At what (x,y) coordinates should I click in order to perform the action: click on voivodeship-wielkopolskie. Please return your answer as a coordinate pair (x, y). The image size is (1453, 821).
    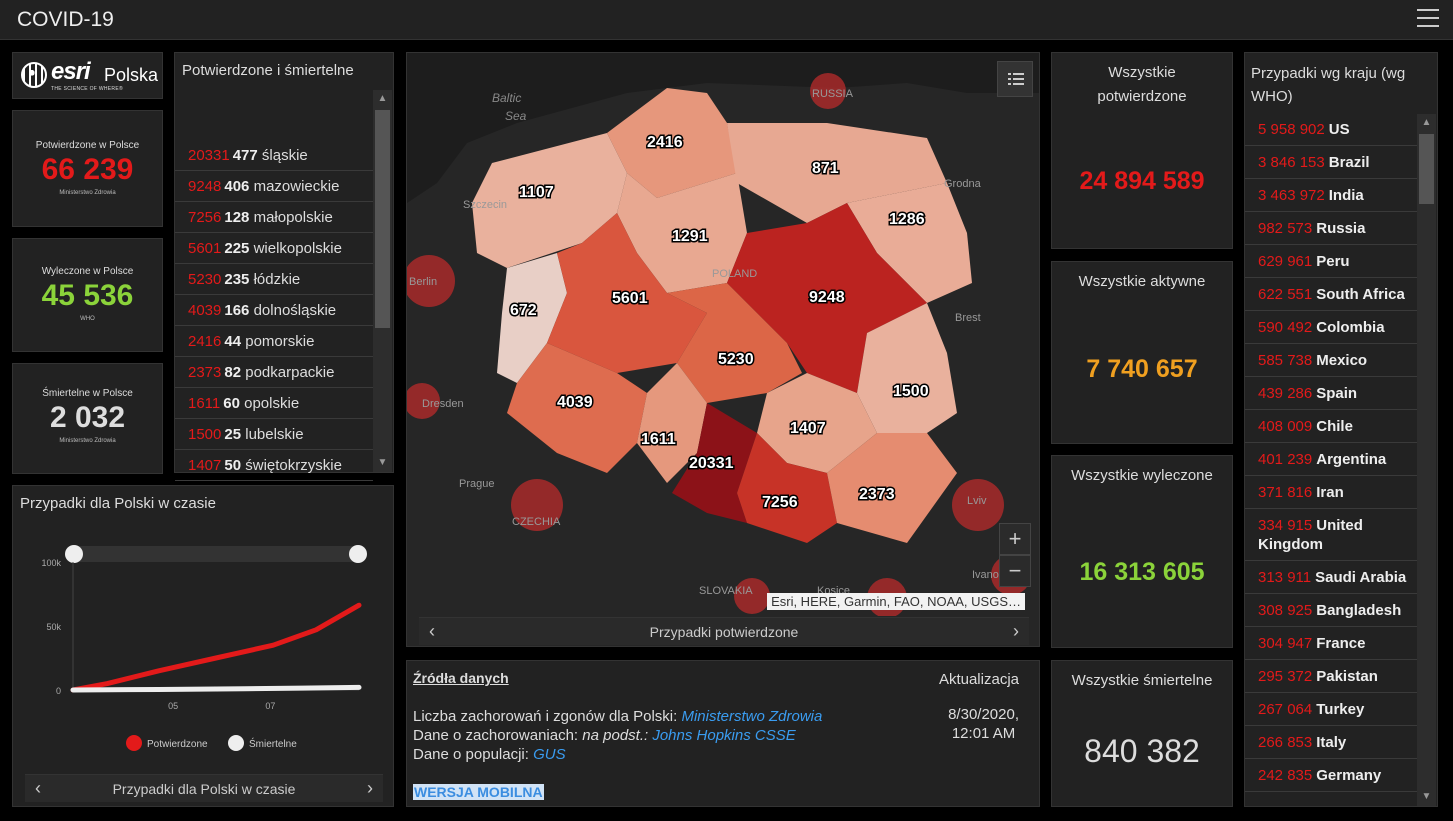
    Looking at the image, I should click on (627, 293).